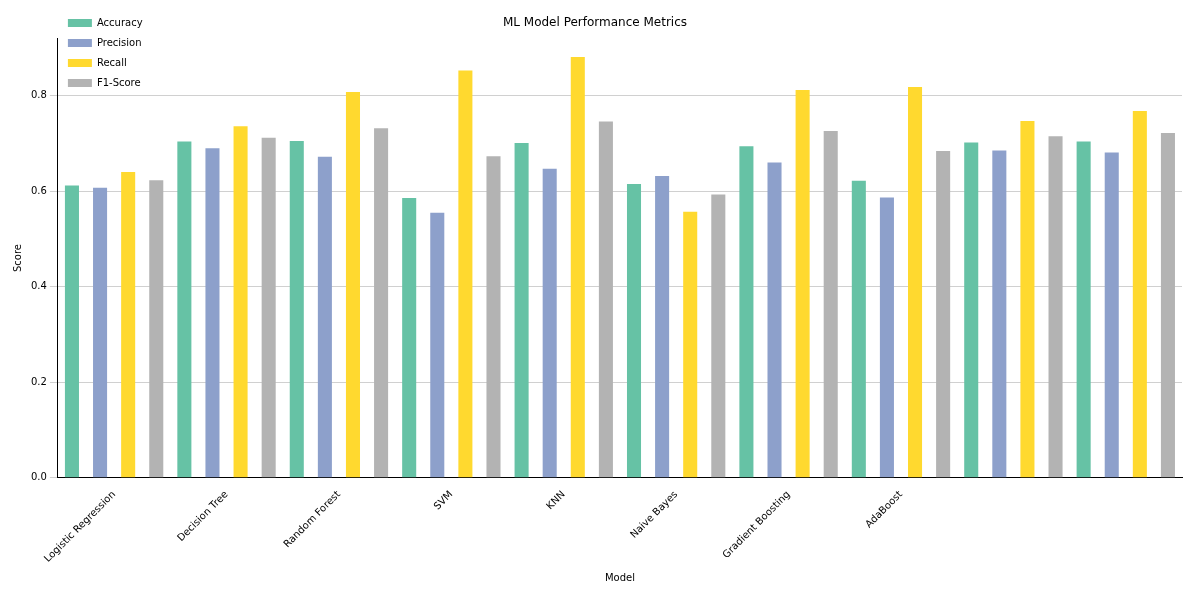 The width and height of the screenshot is (1192, 592). Describe the element at coordinates (119, 22) in the screenshot. I see `legend-label: Accuracy` at that location.